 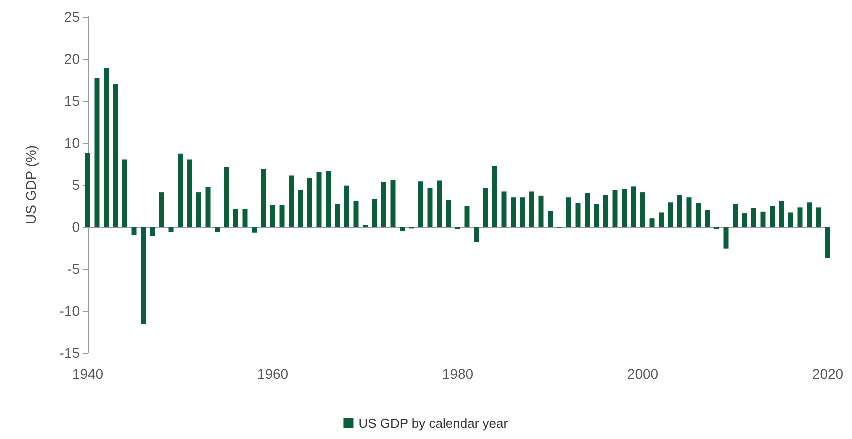 I want to click on y-tick-label: 5, so click(x=76, y=185).